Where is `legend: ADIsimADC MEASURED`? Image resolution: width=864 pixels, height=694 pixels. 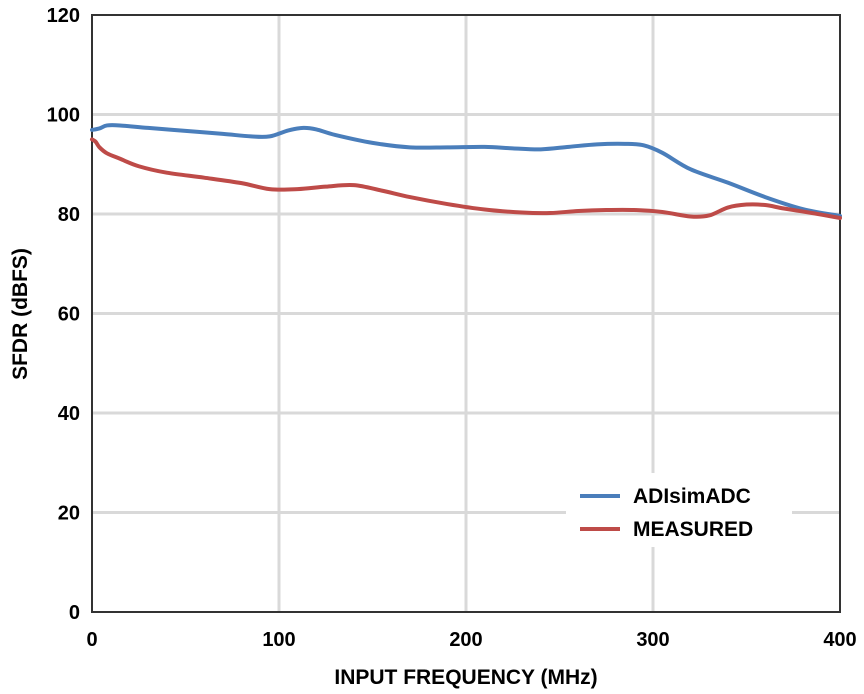
legend: ADIsimADC MEASURED is located at coordinates (679, 510).